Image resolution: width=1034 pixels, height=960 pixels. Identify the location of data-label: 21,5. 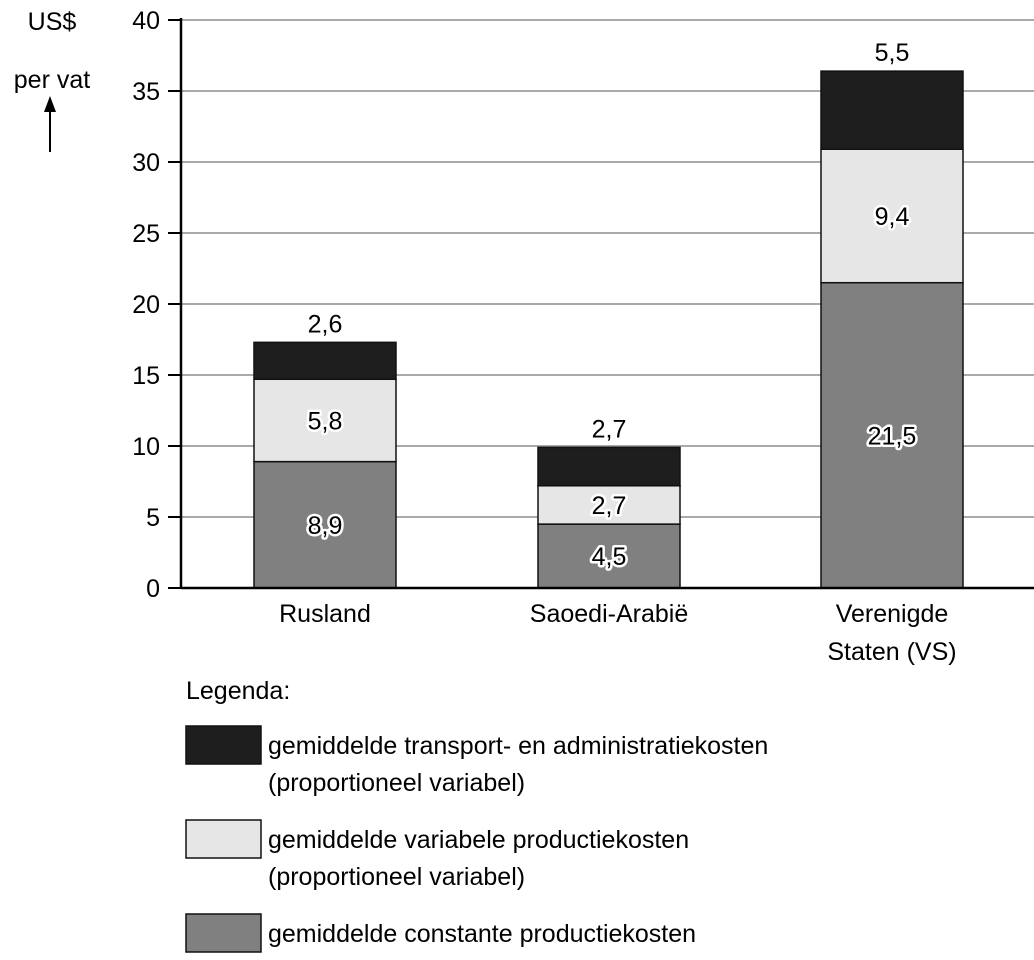
(892, 436).